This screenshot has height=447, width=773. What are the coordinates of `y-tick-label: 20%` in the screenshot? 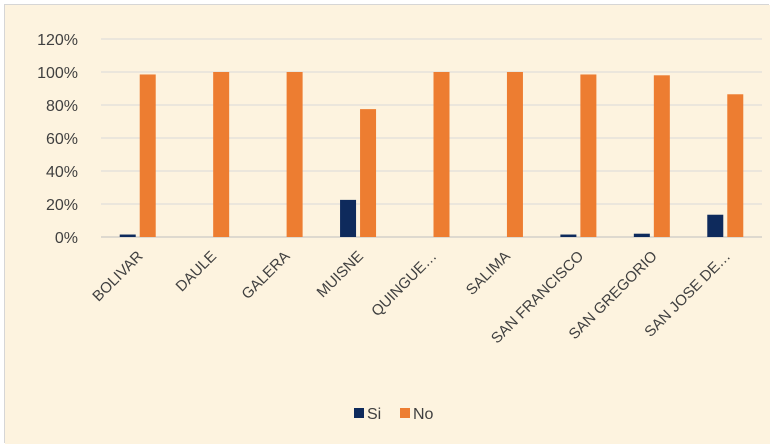 It's located at (62, 205).